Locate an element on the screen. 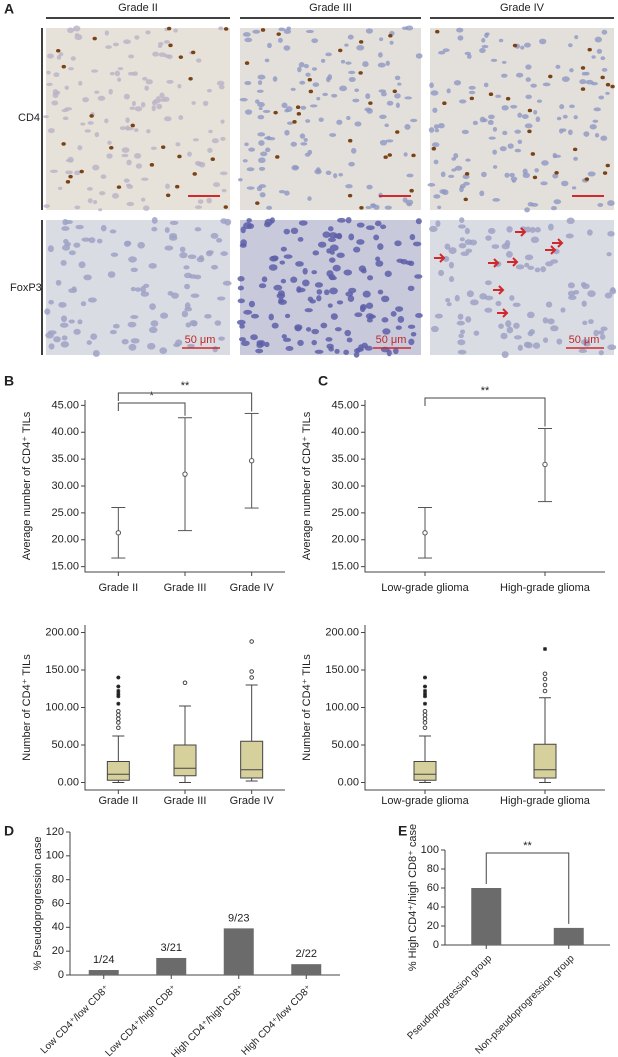  column-header: Grade III is located at coordinates (330, 8).